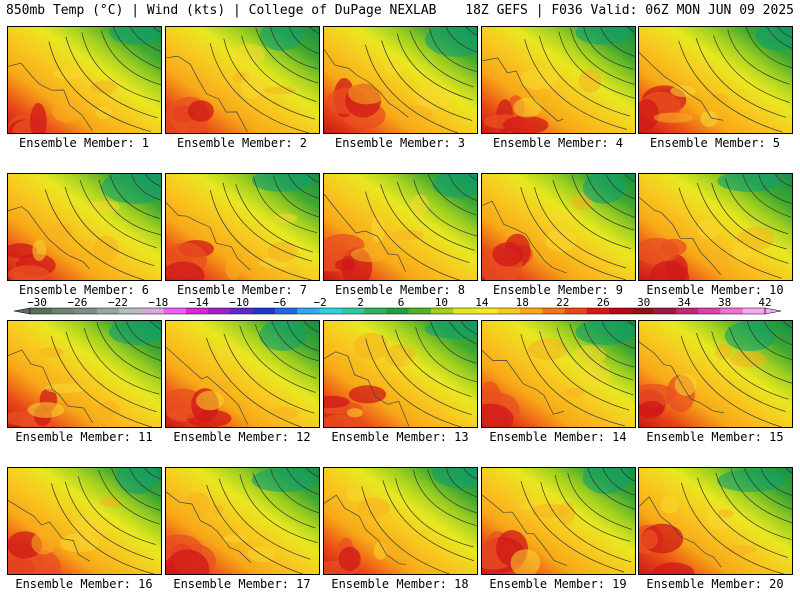  I want to click on colorbar-tick-label: −18, so click(158, 302).